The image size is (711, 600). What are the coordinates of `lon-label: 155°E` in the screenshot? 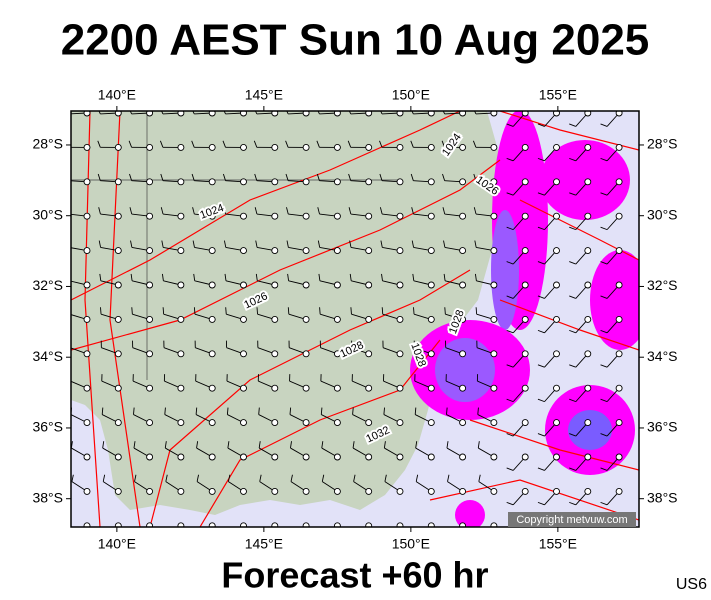 It's located at (558, 95).